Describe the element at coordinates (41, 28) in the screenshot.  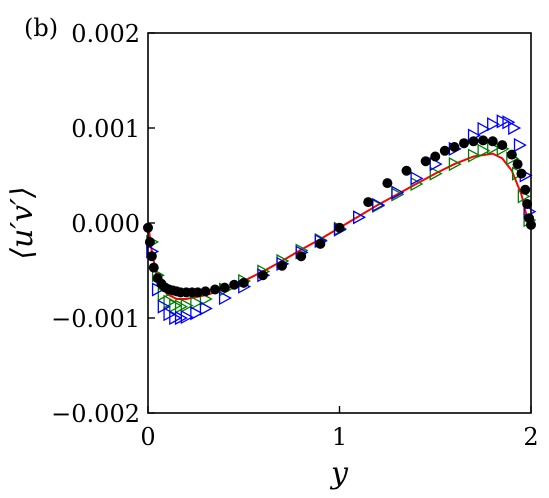
I see `panel-label: (b)` at that location.